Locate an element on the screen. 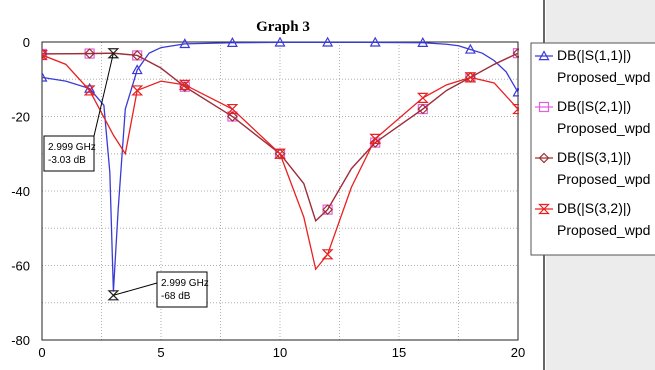 Image resolution: width=655 pixels, height=370 pixels. data-point-square is located at coordinates (544, 107).